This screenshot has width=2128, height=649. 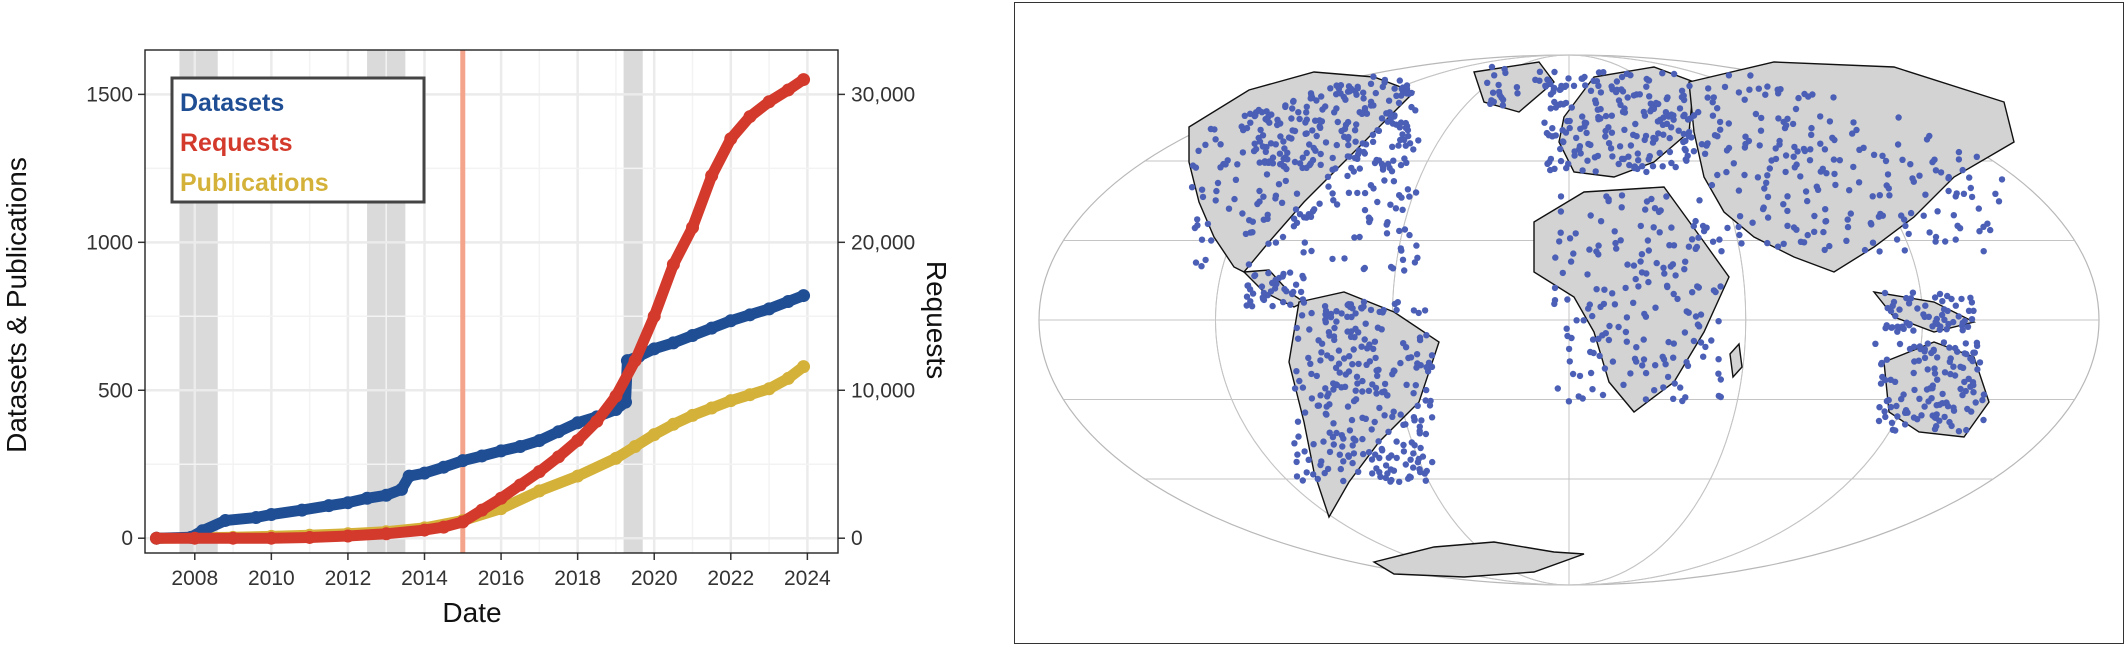 I want to click on x-axis-title: Date, so click(x=471, y=612).